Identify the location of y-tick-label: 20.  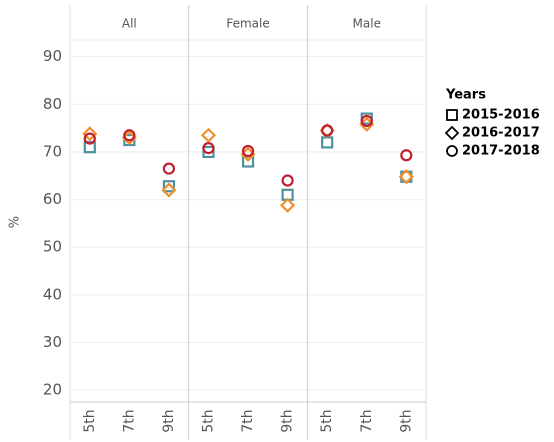
(52, 390).